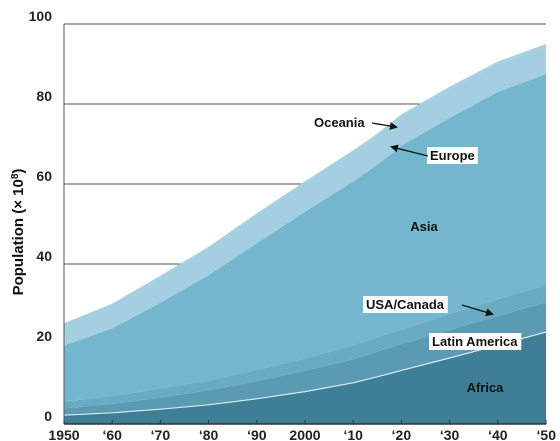  I want to click on y-tick-label-100: 100, so click(41, 16).